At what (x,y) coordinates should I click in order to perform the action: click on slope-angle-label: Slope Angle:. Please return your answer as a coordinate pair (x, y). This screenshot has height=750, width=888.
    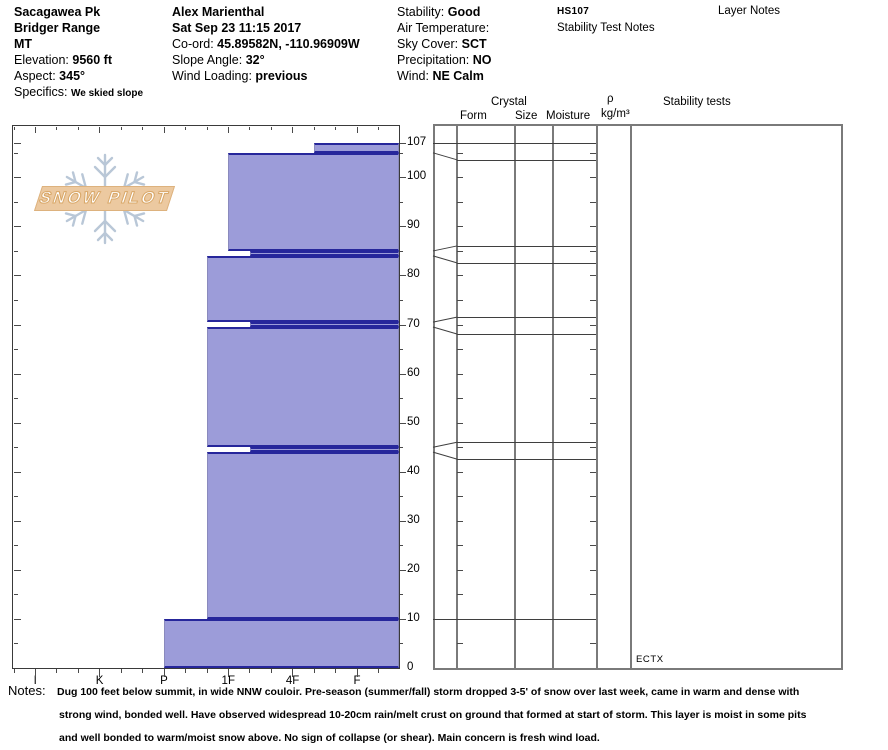
    Looking at the image, I should click on (207, 60).